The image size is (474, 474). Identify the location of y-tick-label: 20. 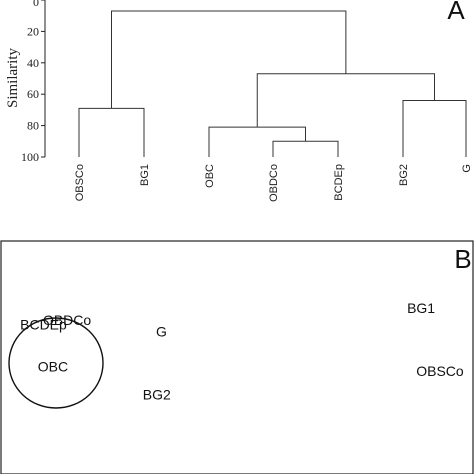
(33, 31).